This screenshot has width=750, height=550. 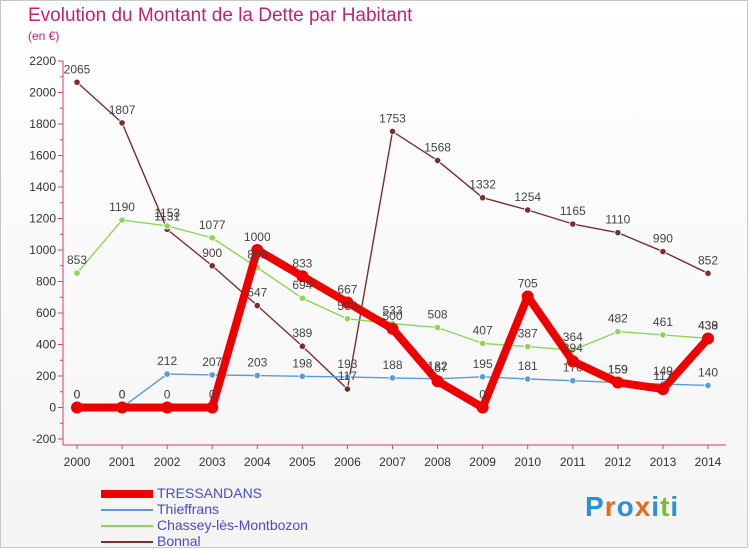 What do you see at coordinates (573, 211) in the screenshot?
I see `data-label: 1165` at bounding box center [573, 211].